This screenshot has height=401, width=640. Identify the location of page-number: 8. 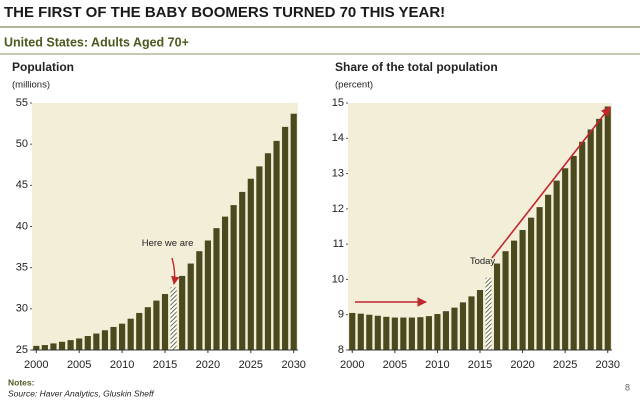
(627, 387).